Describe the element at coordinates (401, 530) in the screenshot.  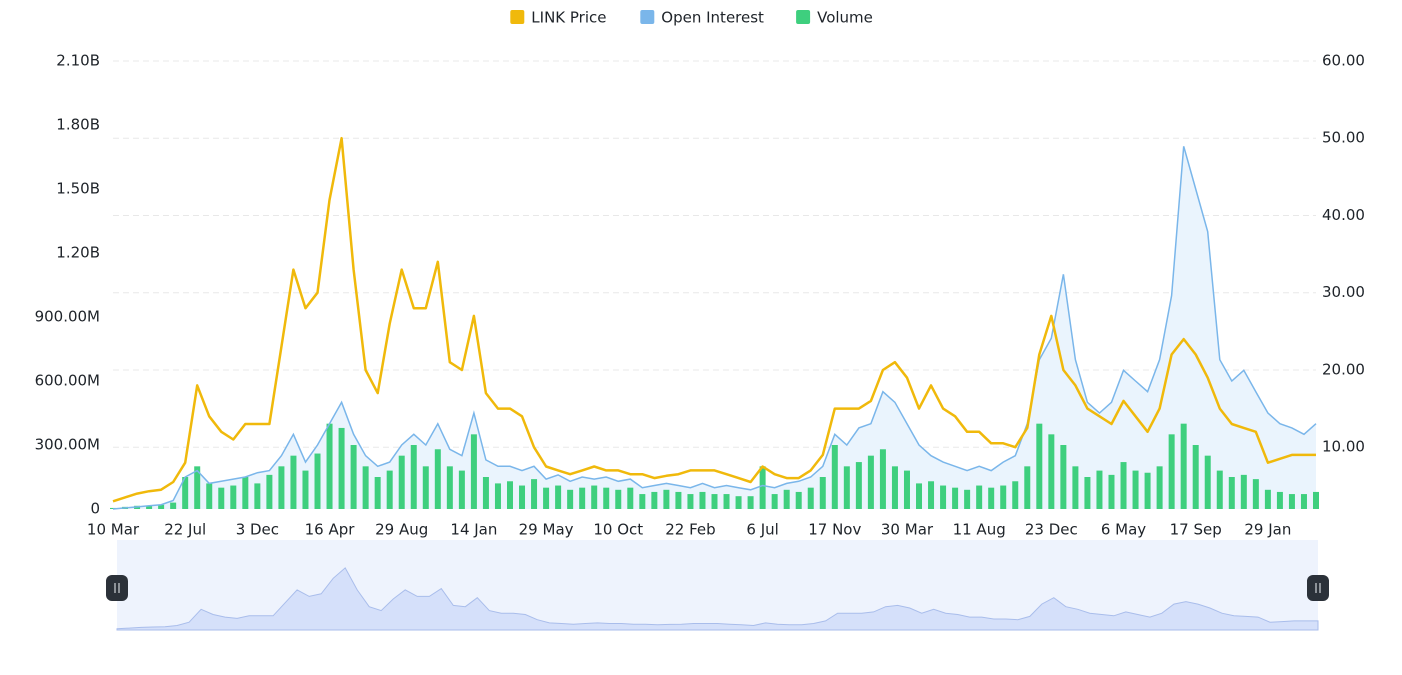
I see `x-tick-label: 29 Aug` at that location.